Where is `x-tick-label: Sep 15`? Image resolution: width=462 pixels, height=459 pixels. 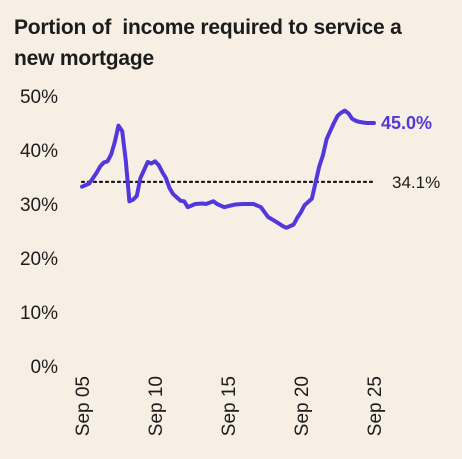 x-tick-label: Sep 15 is located at coordinates (229, 406).